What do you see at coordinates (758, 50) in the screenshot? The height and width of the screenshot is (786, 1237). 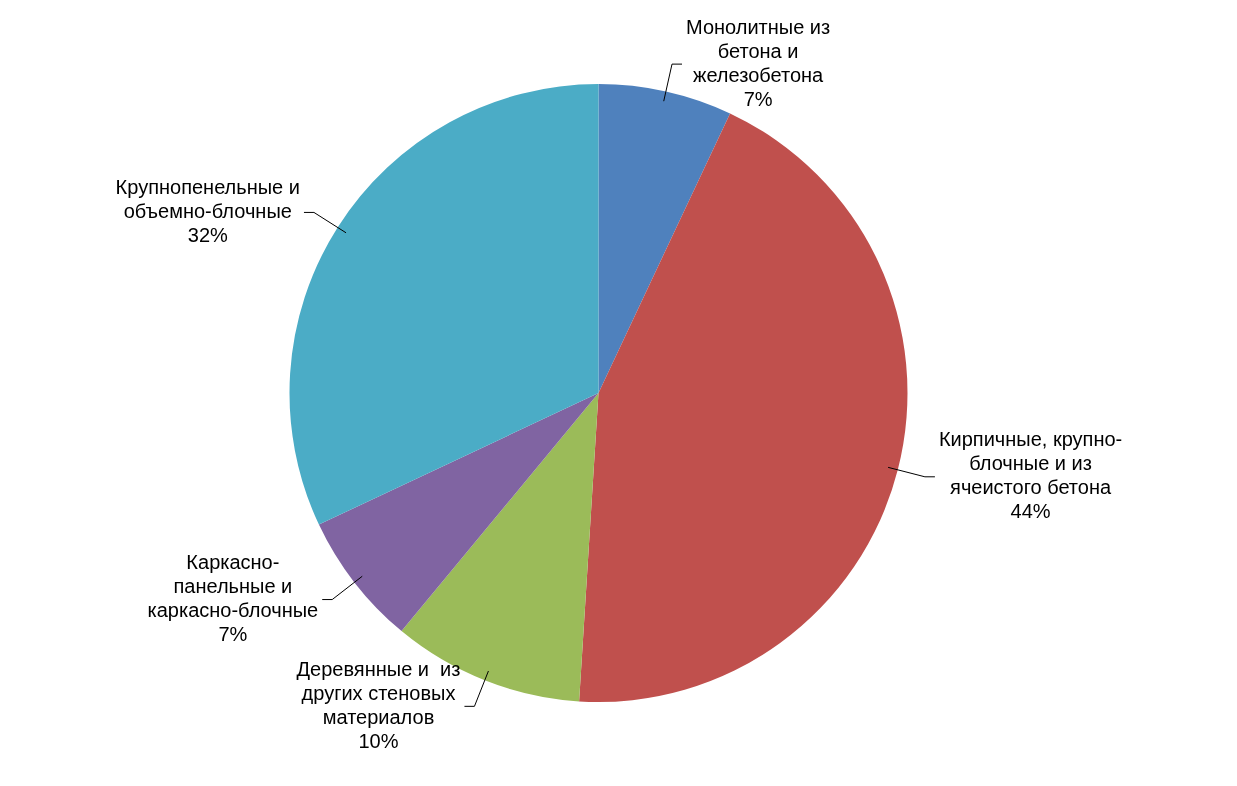 I see `slice-label: Монолитные из бетона и железобетона` at bounding box center [758, 50].